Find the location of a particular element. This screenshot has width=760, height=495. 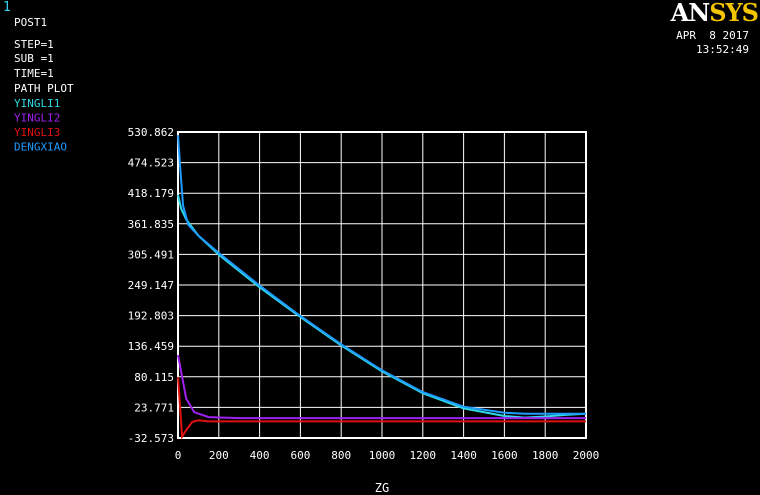

legend-entry-yingli1: YINGLI1 is located at coordinates (37, 103).